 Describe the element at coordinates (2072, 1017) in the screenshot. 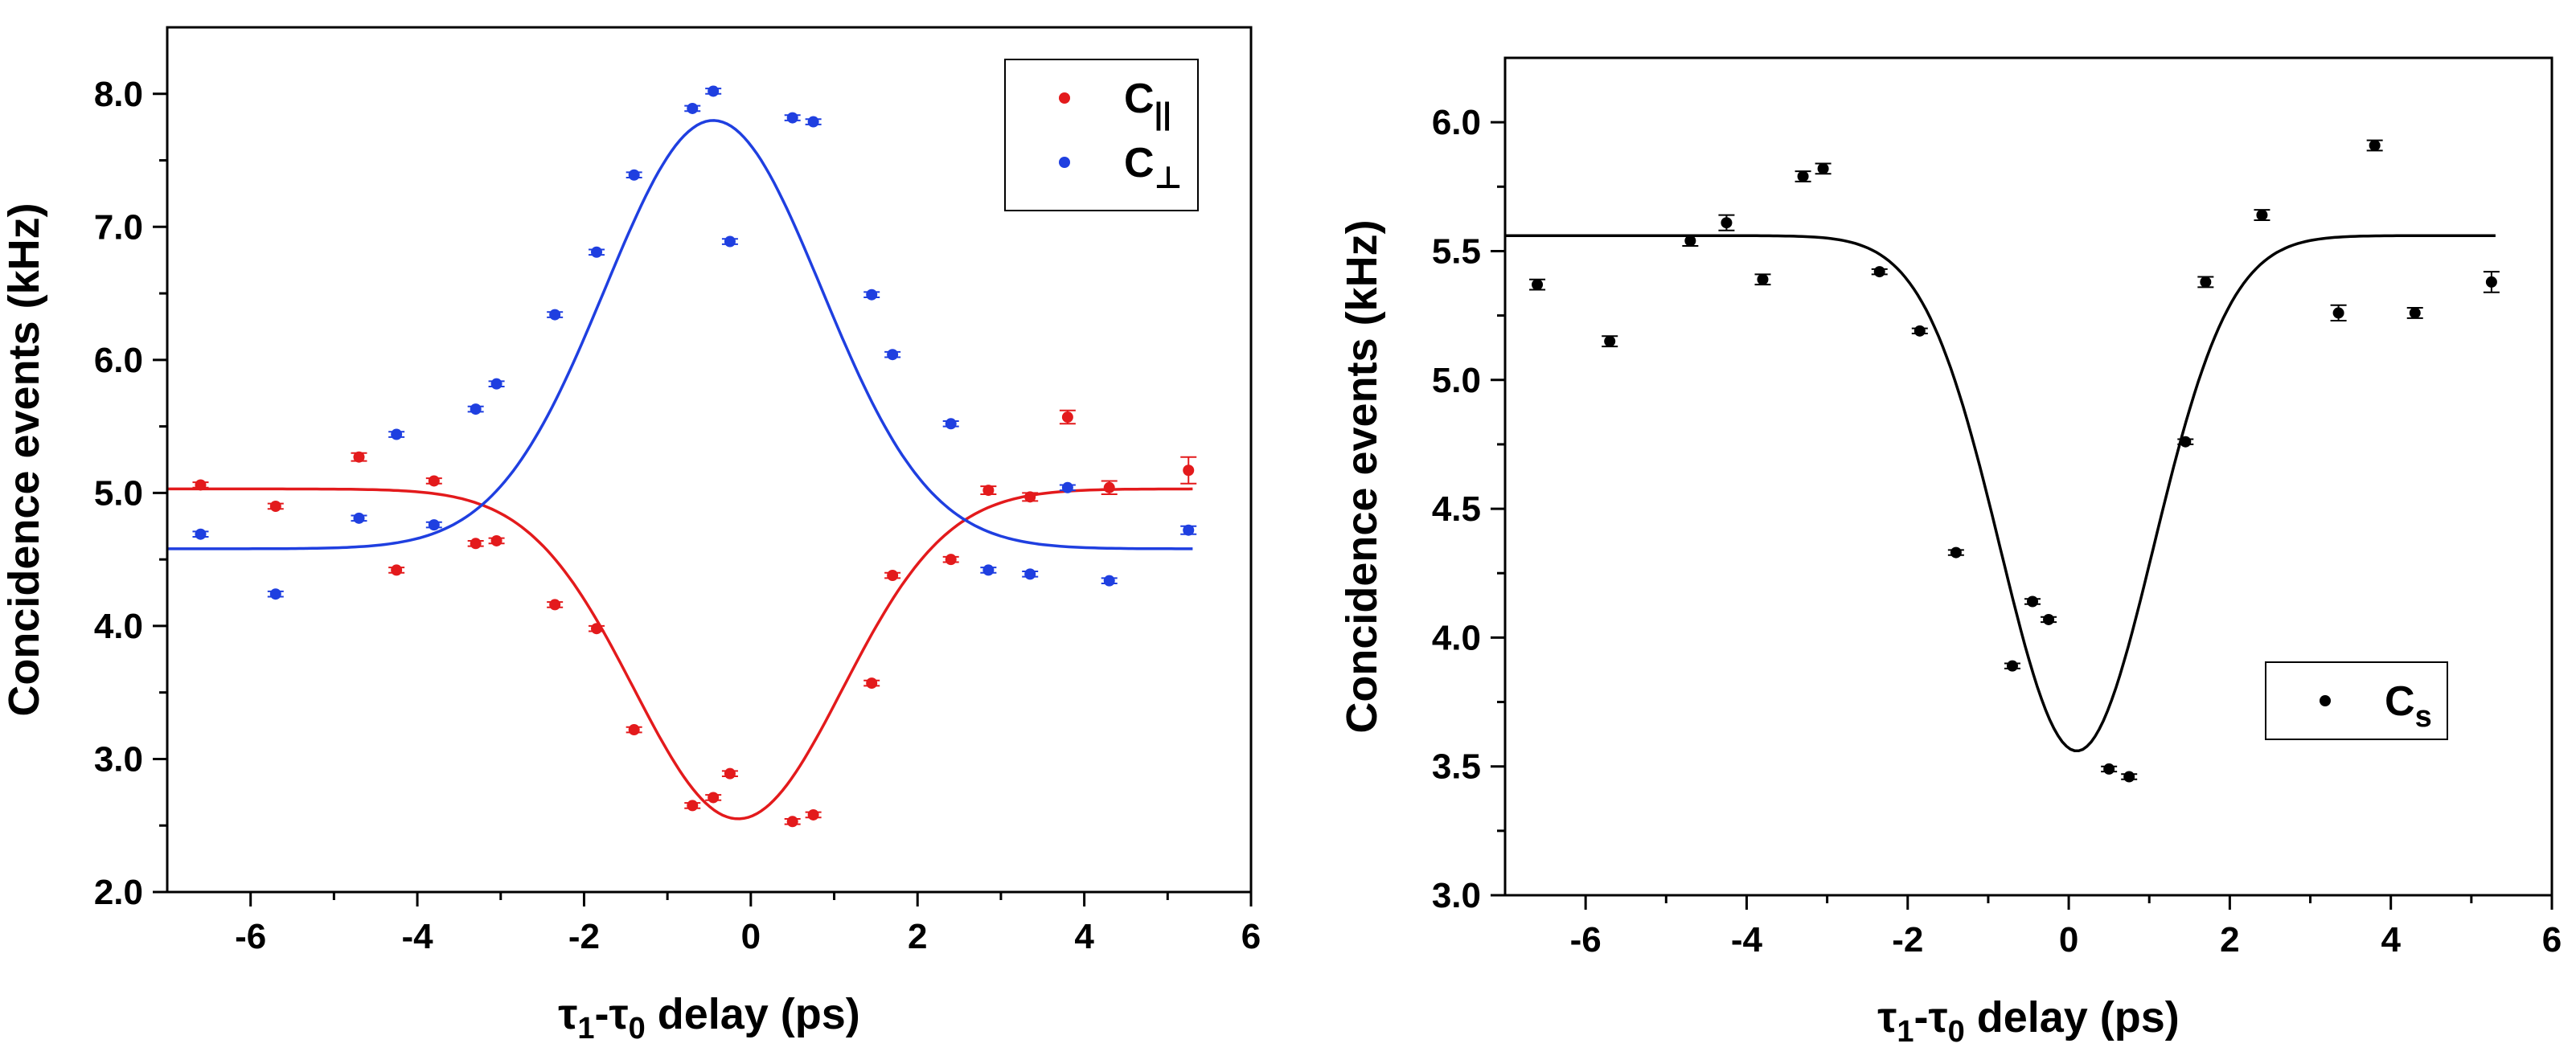

I see `right-x-axis-label-rest: delay (ps)` at that location.